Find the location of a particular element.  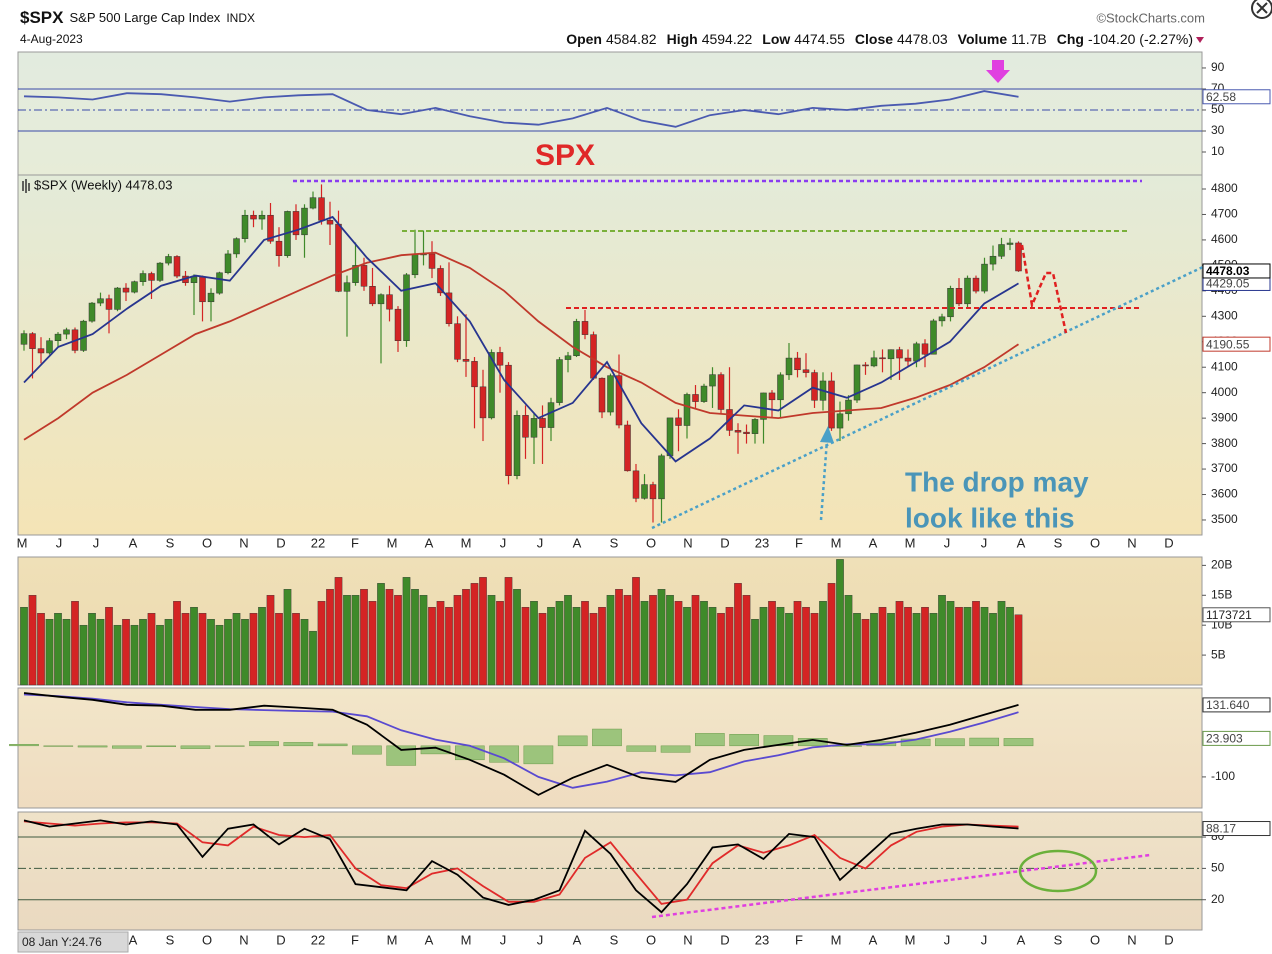

y-tick-label: 4800 is located at coordinates (1224, 188).